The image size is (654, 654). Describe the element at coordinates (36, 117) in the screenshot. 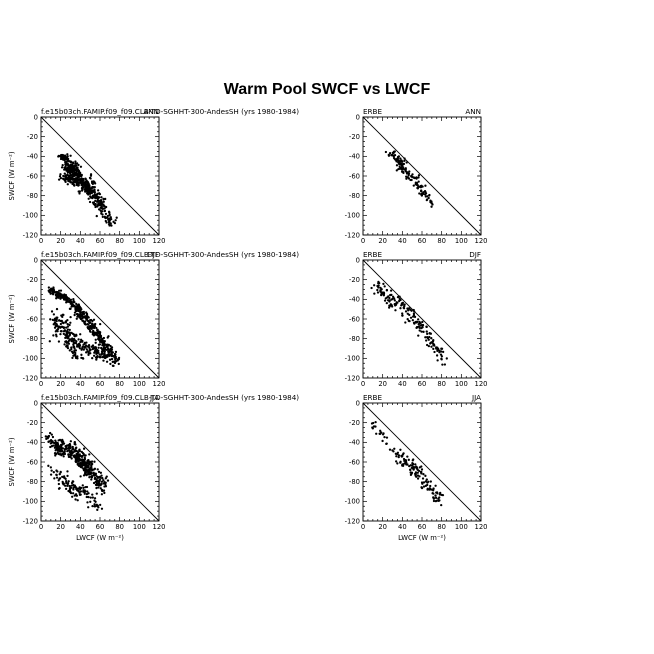

I see `y-tick-label: 0` at that location.